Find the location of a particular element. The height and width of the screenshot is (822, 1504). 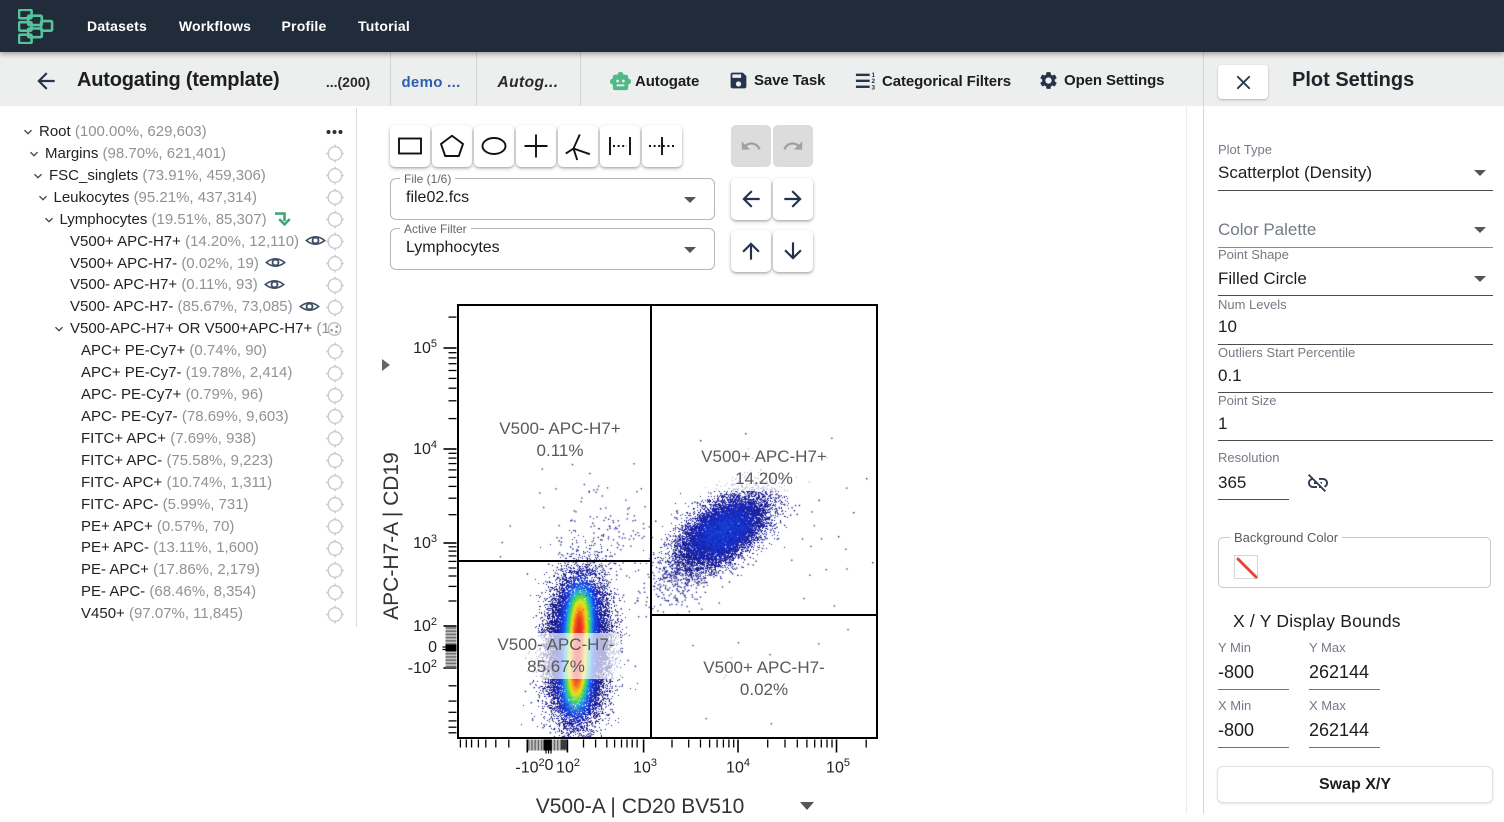

svg-text: 1 is located at coordinates (874, 75).